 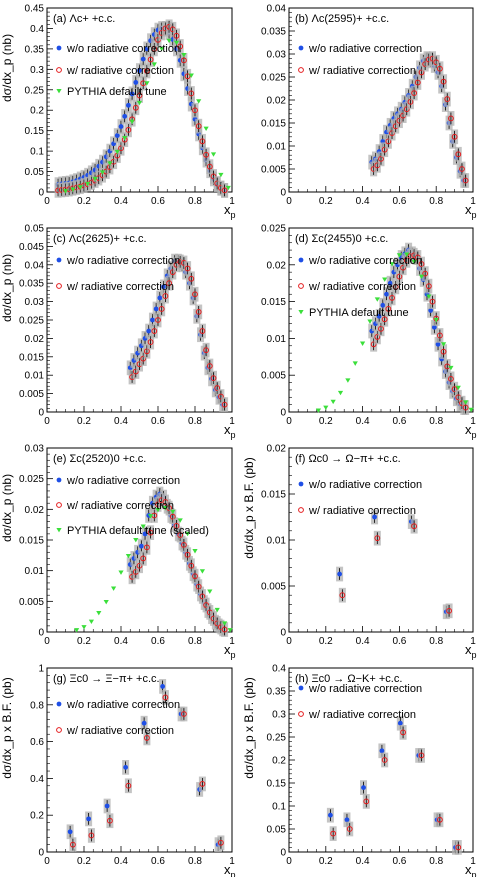 I want to click on series-red-circle, so click(x=178, y=333).